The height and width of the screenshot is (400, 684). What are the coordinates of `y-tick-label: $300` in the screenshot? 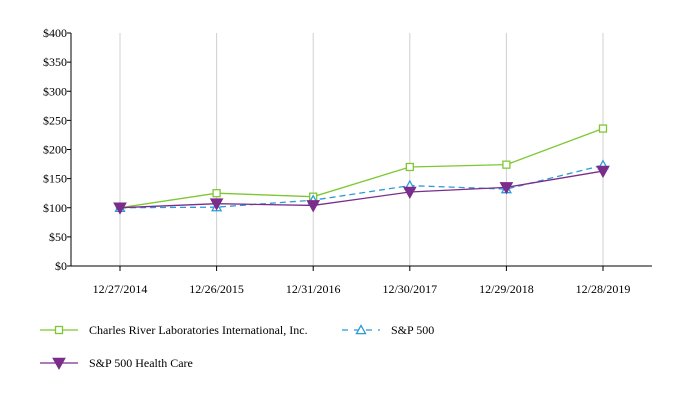 It's located at (55, 91).